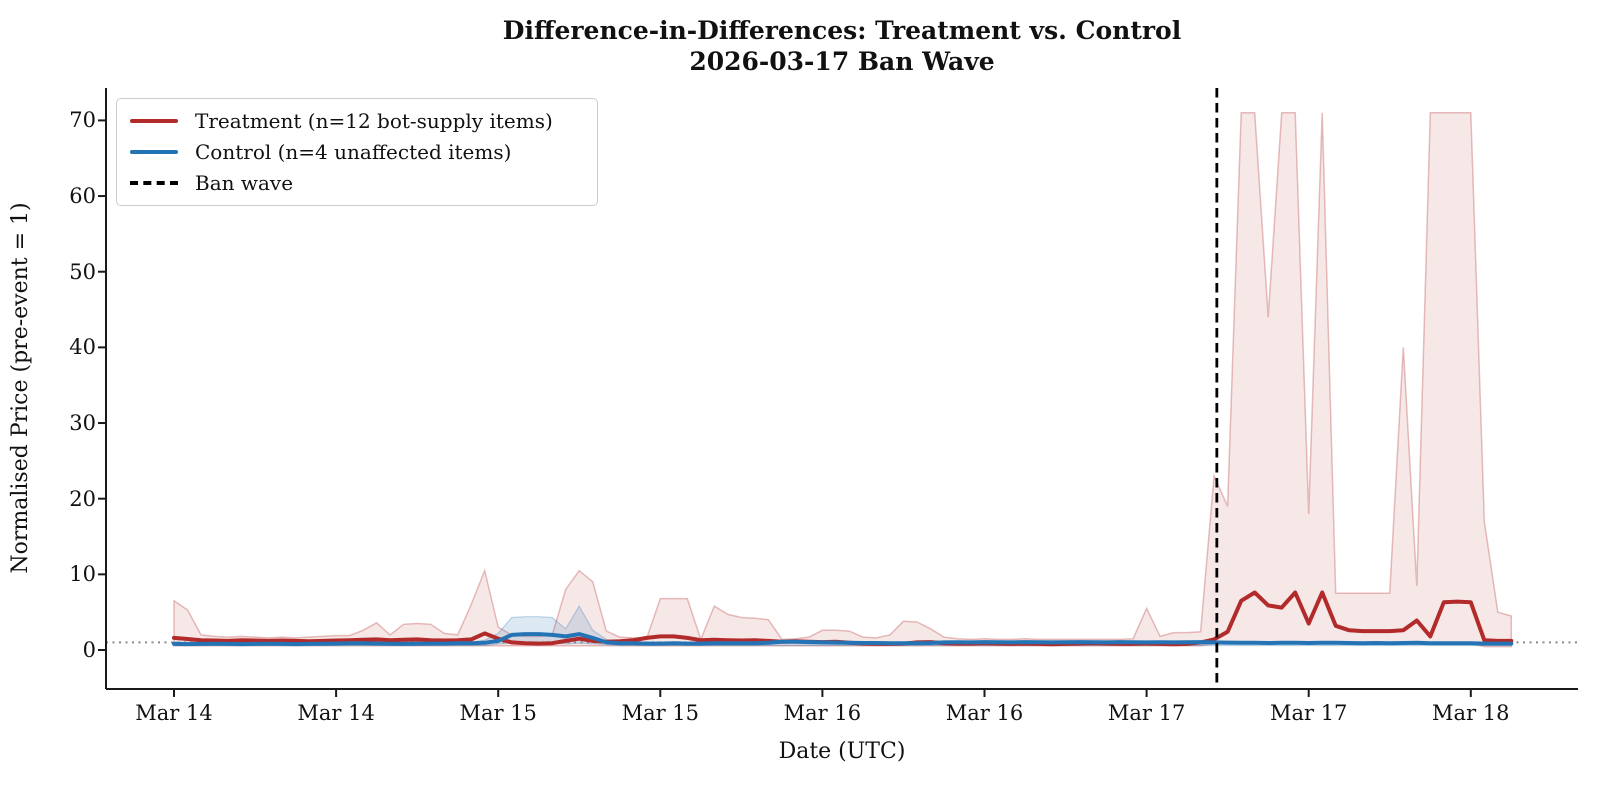  Describe the element at coordinates (154, 151) in the screenshot. I see `control-line-swatch` at that location.